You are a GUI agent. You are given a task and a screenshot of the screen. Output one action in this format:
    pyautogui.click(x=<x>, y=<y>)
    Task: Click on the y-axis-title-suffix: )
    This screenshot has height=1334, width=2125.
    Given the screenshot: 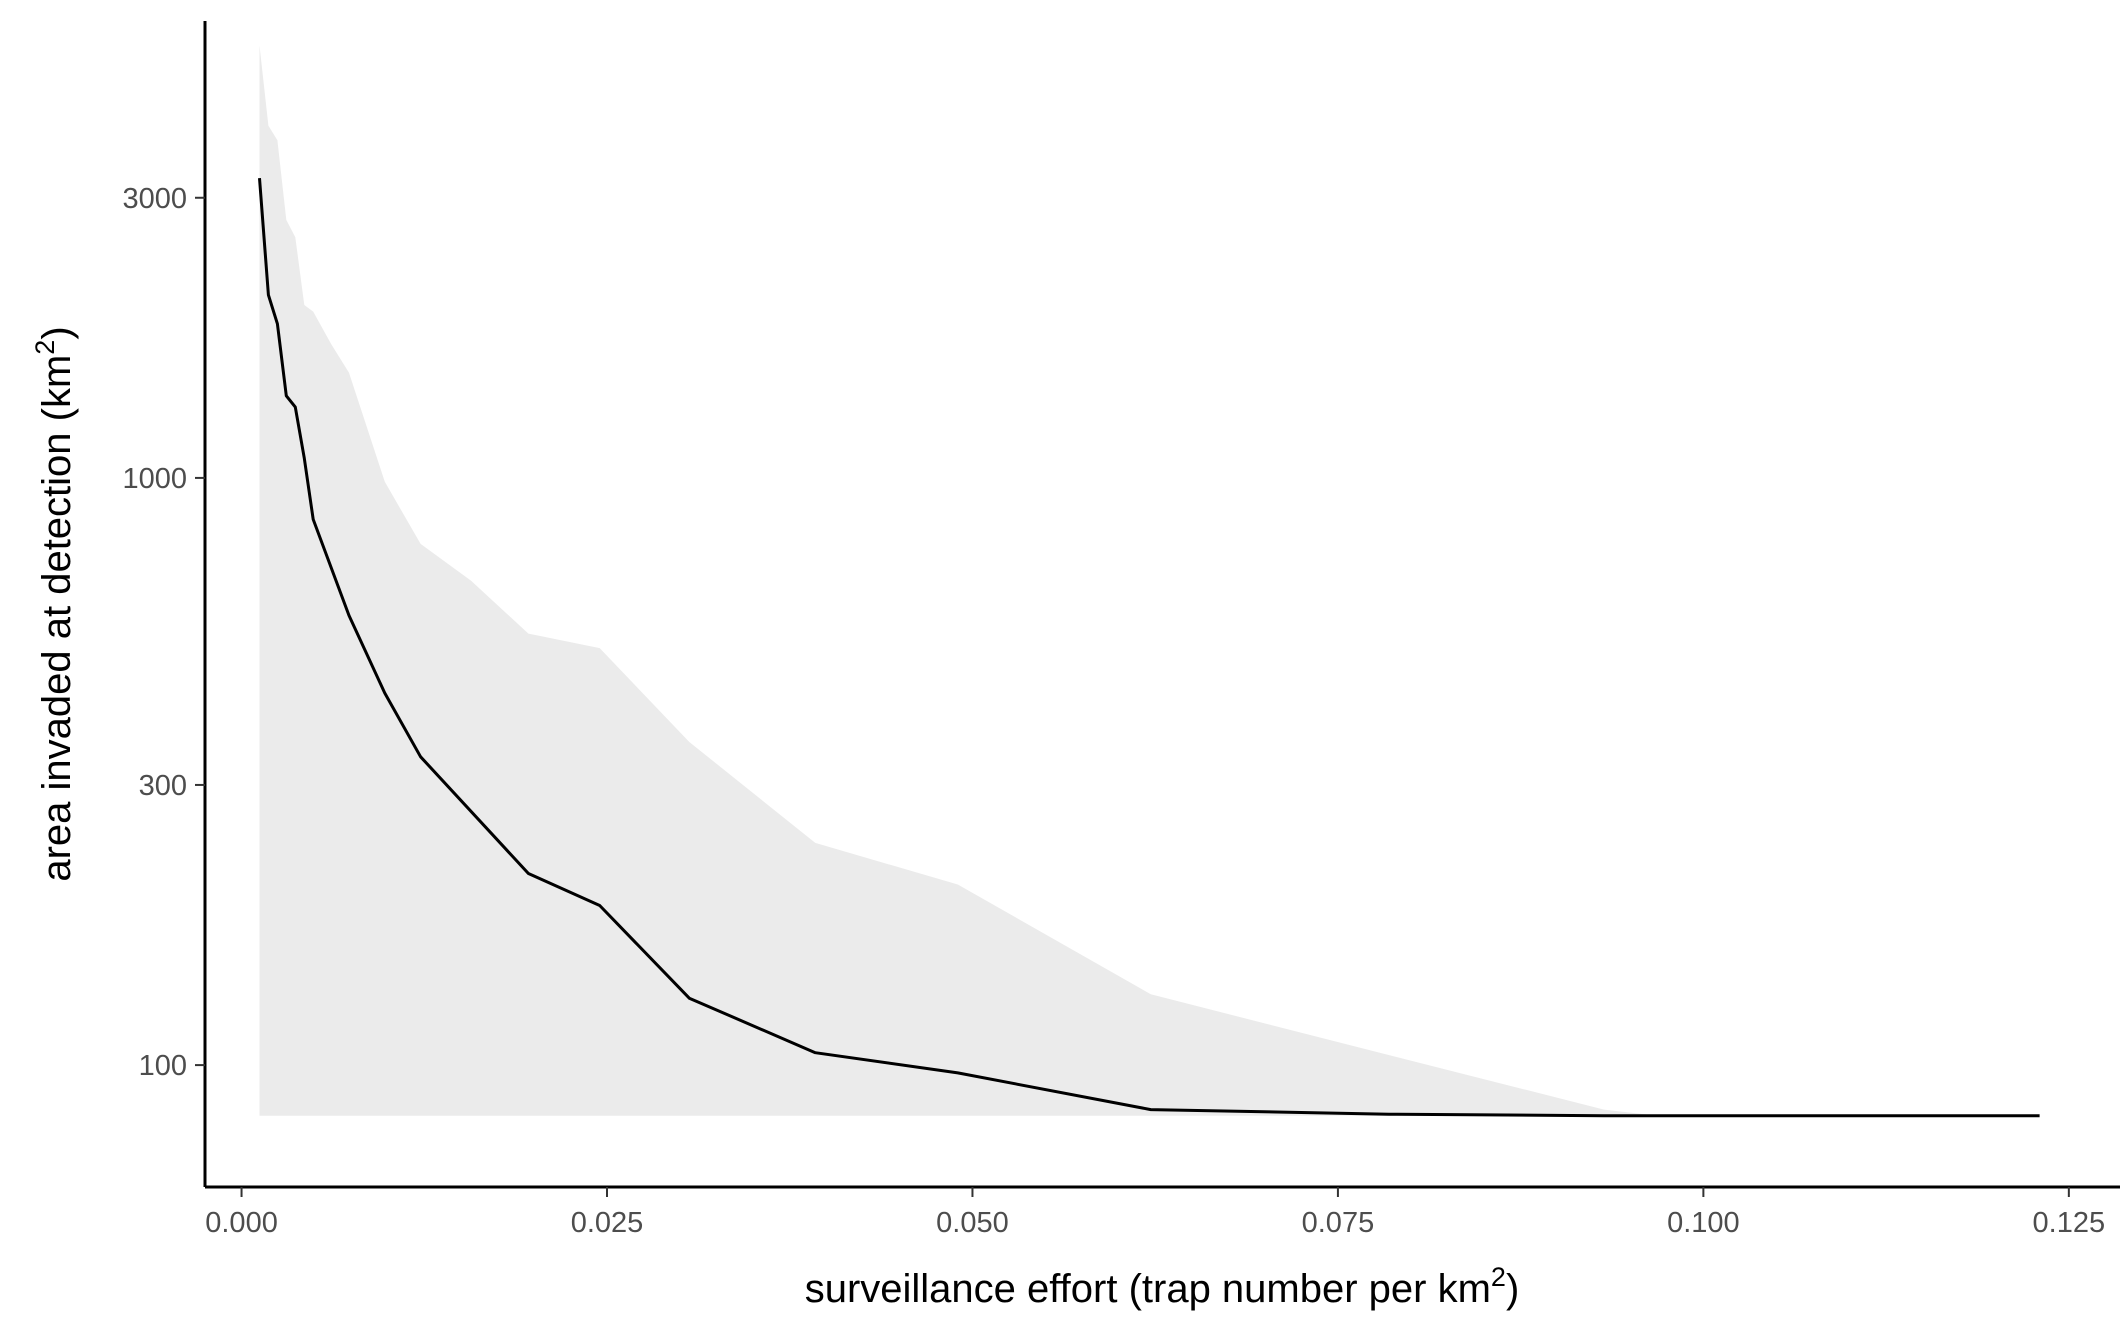 What is the action you would take?
    pyautogui.click(x=57, y=332)
    